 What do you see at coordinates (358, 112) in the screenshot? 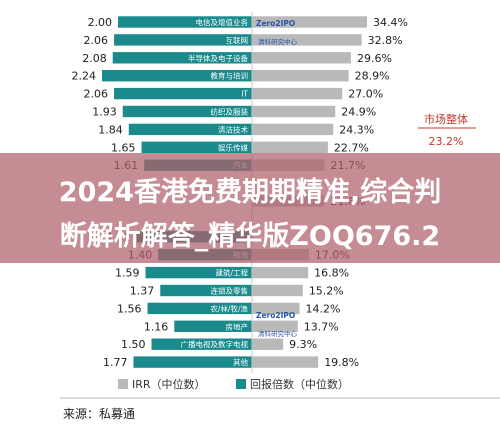
I see `irr-value-label: 24.9%` at bounding box center [358, 112].